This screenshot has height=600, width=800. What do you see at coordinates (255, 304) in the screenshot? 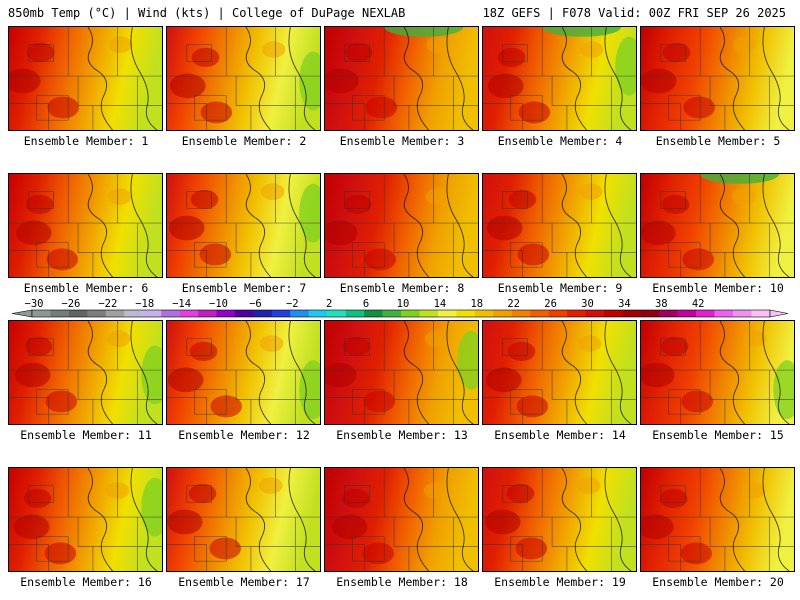
I see `colorbar-tick-label: −6` at bounding box center [255, 304].